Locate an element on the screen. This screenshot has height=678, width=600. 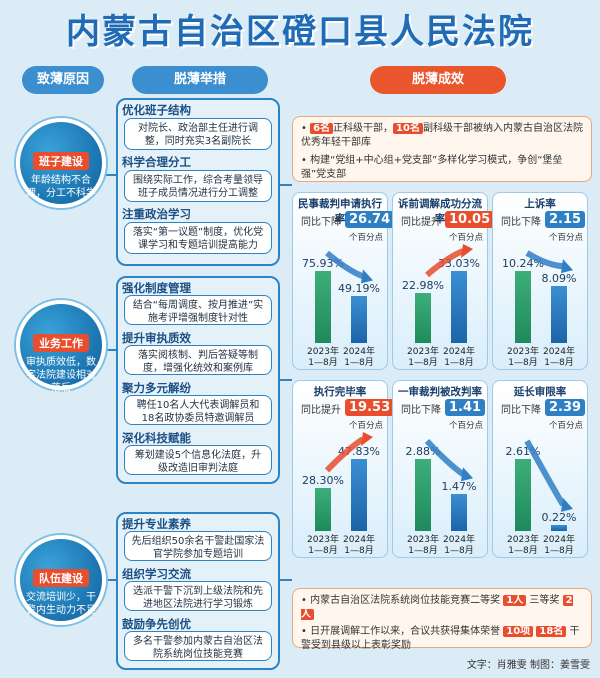
result-chip: 6名 is located at coordinates (322, 128).